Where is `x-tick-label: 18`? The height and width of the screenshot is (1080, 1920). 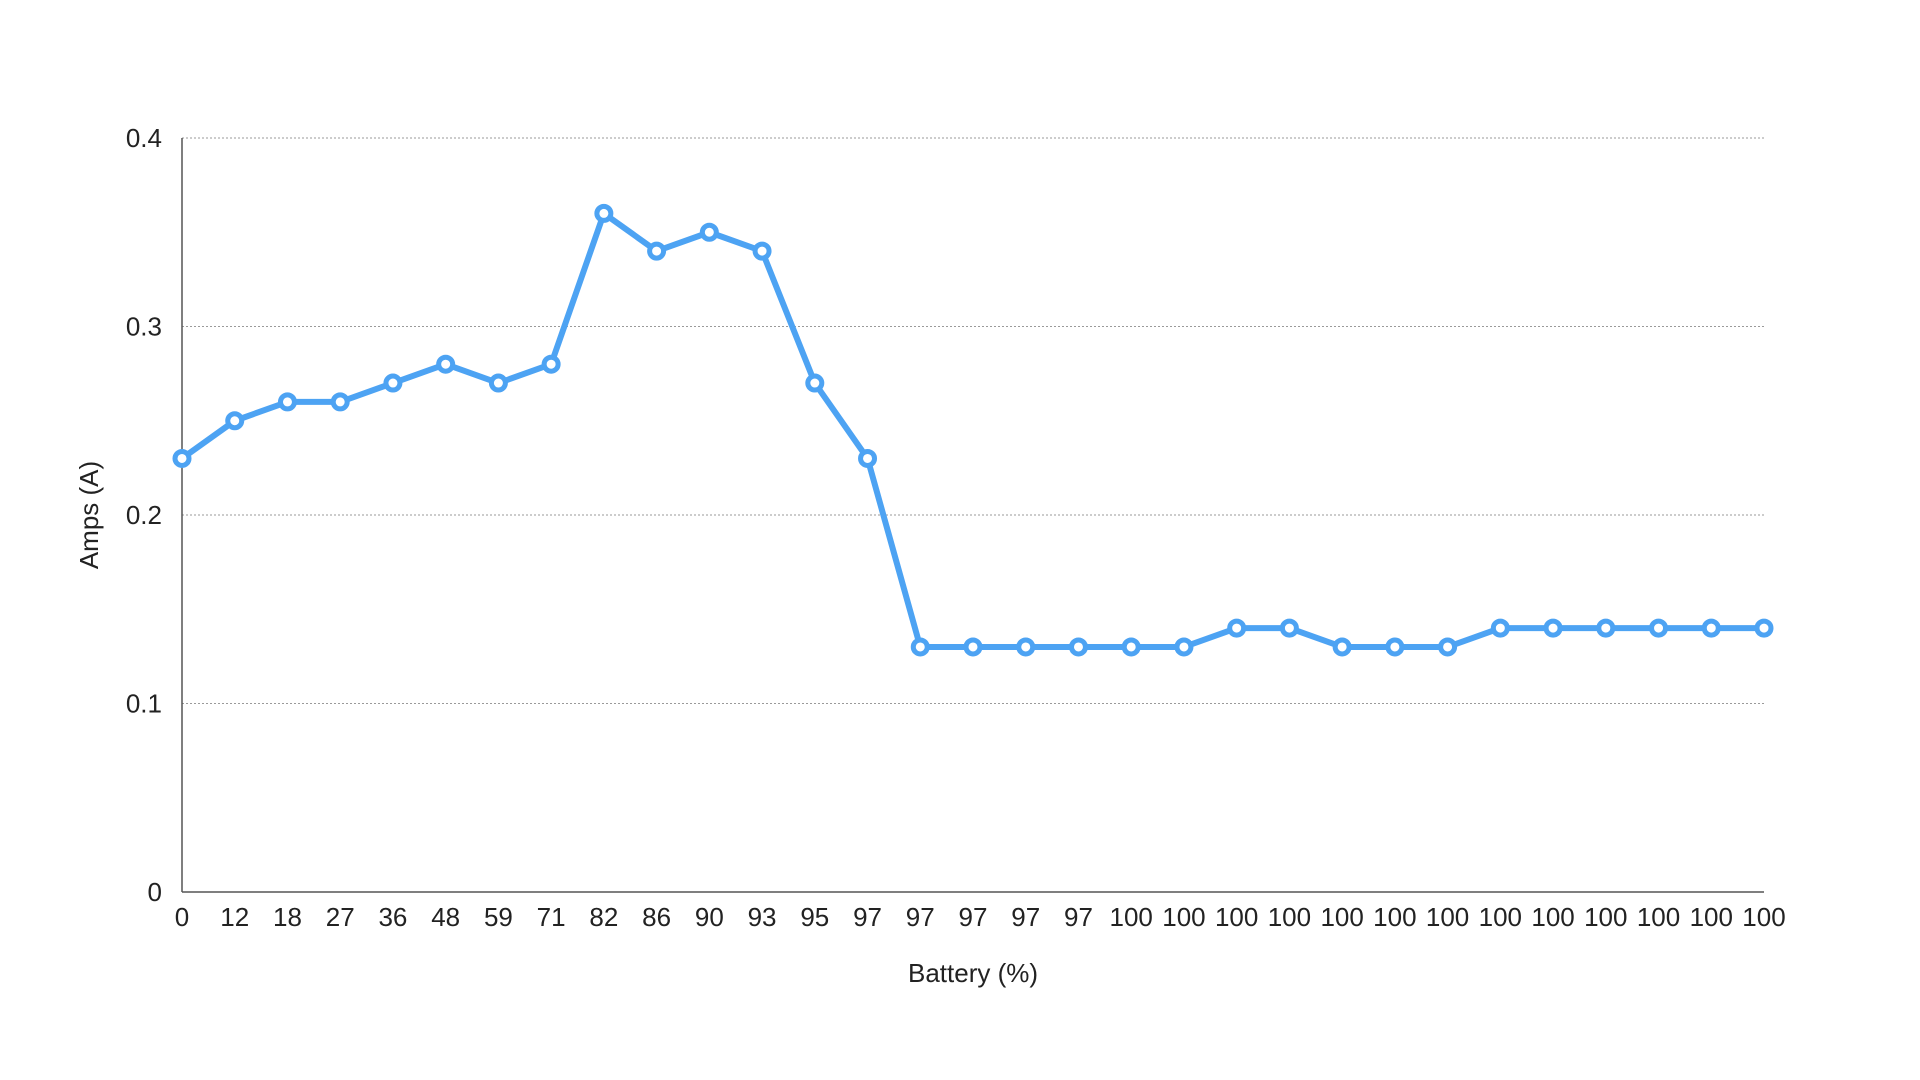 x-tick-label: 18 is located at coordinates (287, 917).